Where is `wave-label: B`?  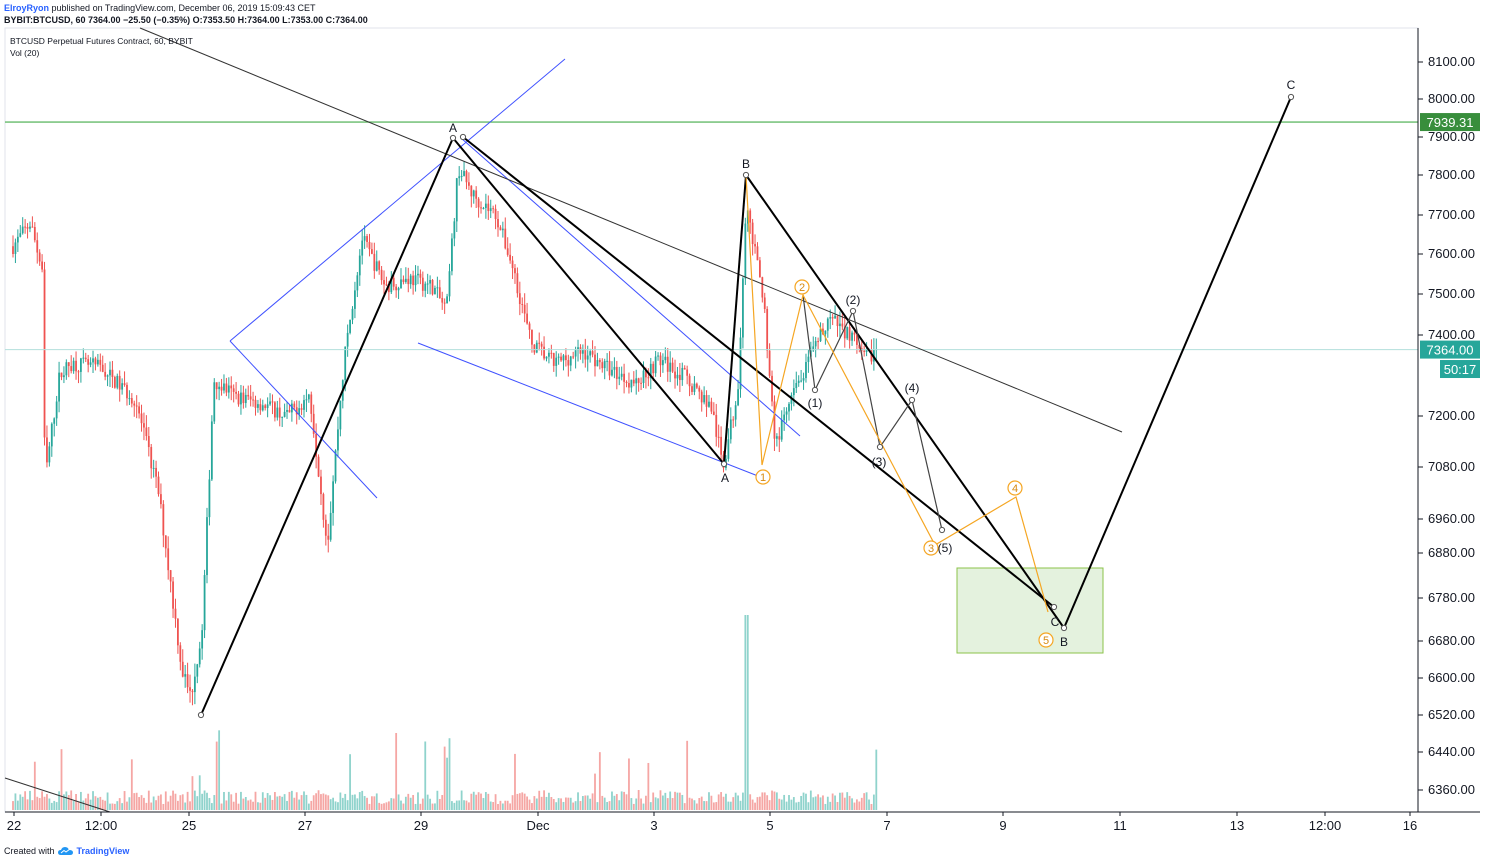 wave-label: B is located at coordinates (746, 164).